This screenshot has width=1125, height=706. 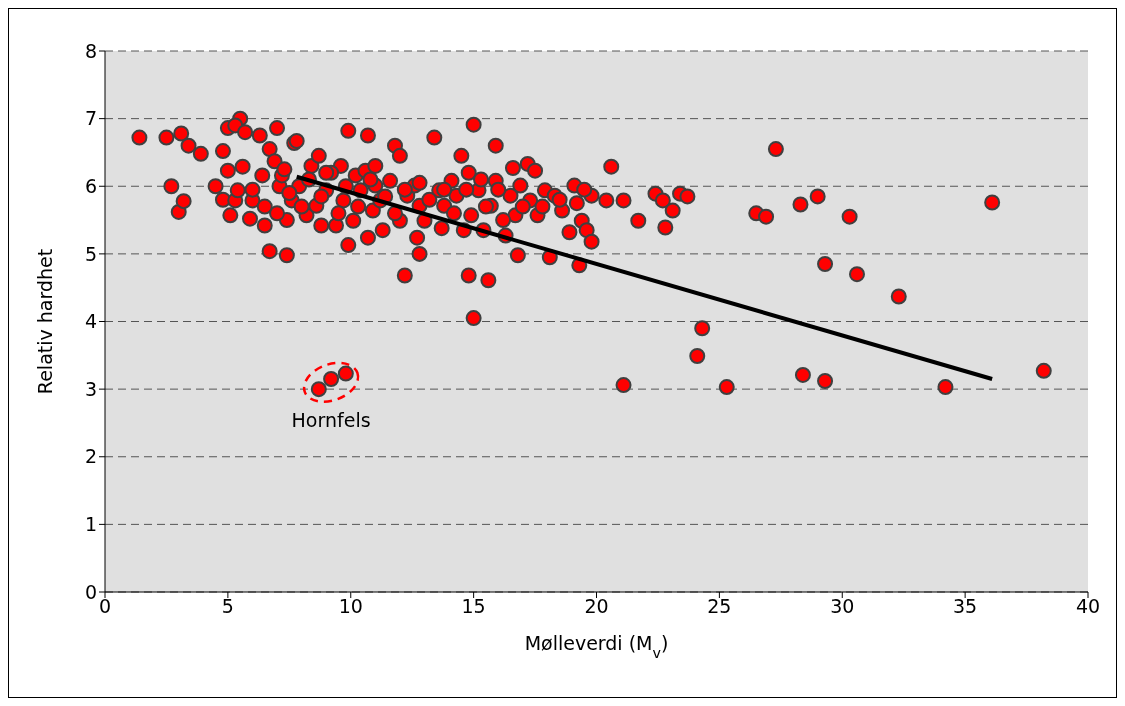 I want to click on x-tick-label: 15, so click(x=473, y=606).